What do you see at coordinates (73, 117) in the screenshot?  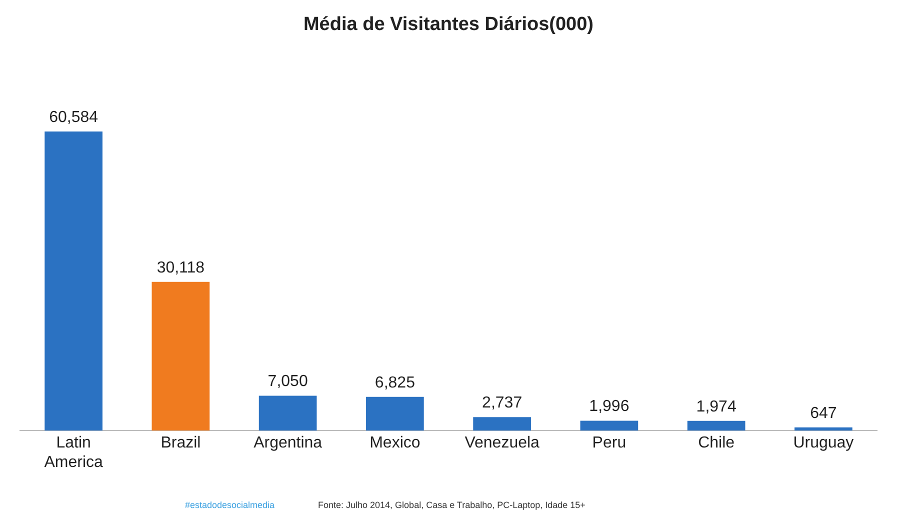 I see `data-label: 60,584` at bounding box center [73, 117].